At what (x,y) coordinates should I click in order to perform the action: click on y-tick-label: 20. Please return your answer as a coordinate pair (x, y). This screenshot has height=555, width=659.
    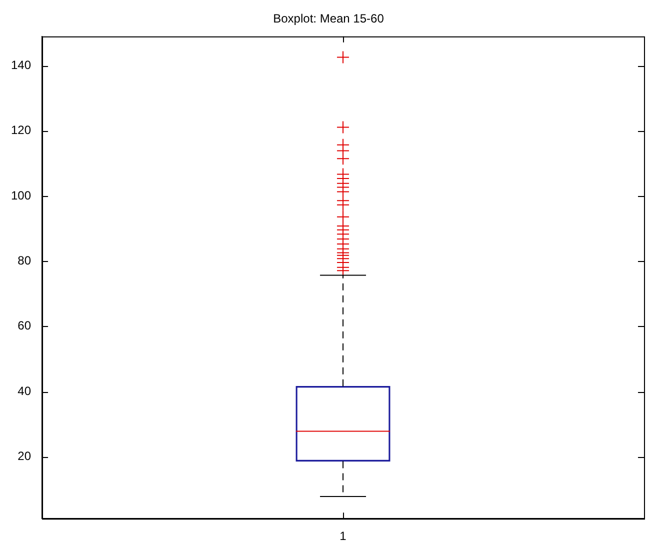
    Looking at the image, I should click on (25, 456).